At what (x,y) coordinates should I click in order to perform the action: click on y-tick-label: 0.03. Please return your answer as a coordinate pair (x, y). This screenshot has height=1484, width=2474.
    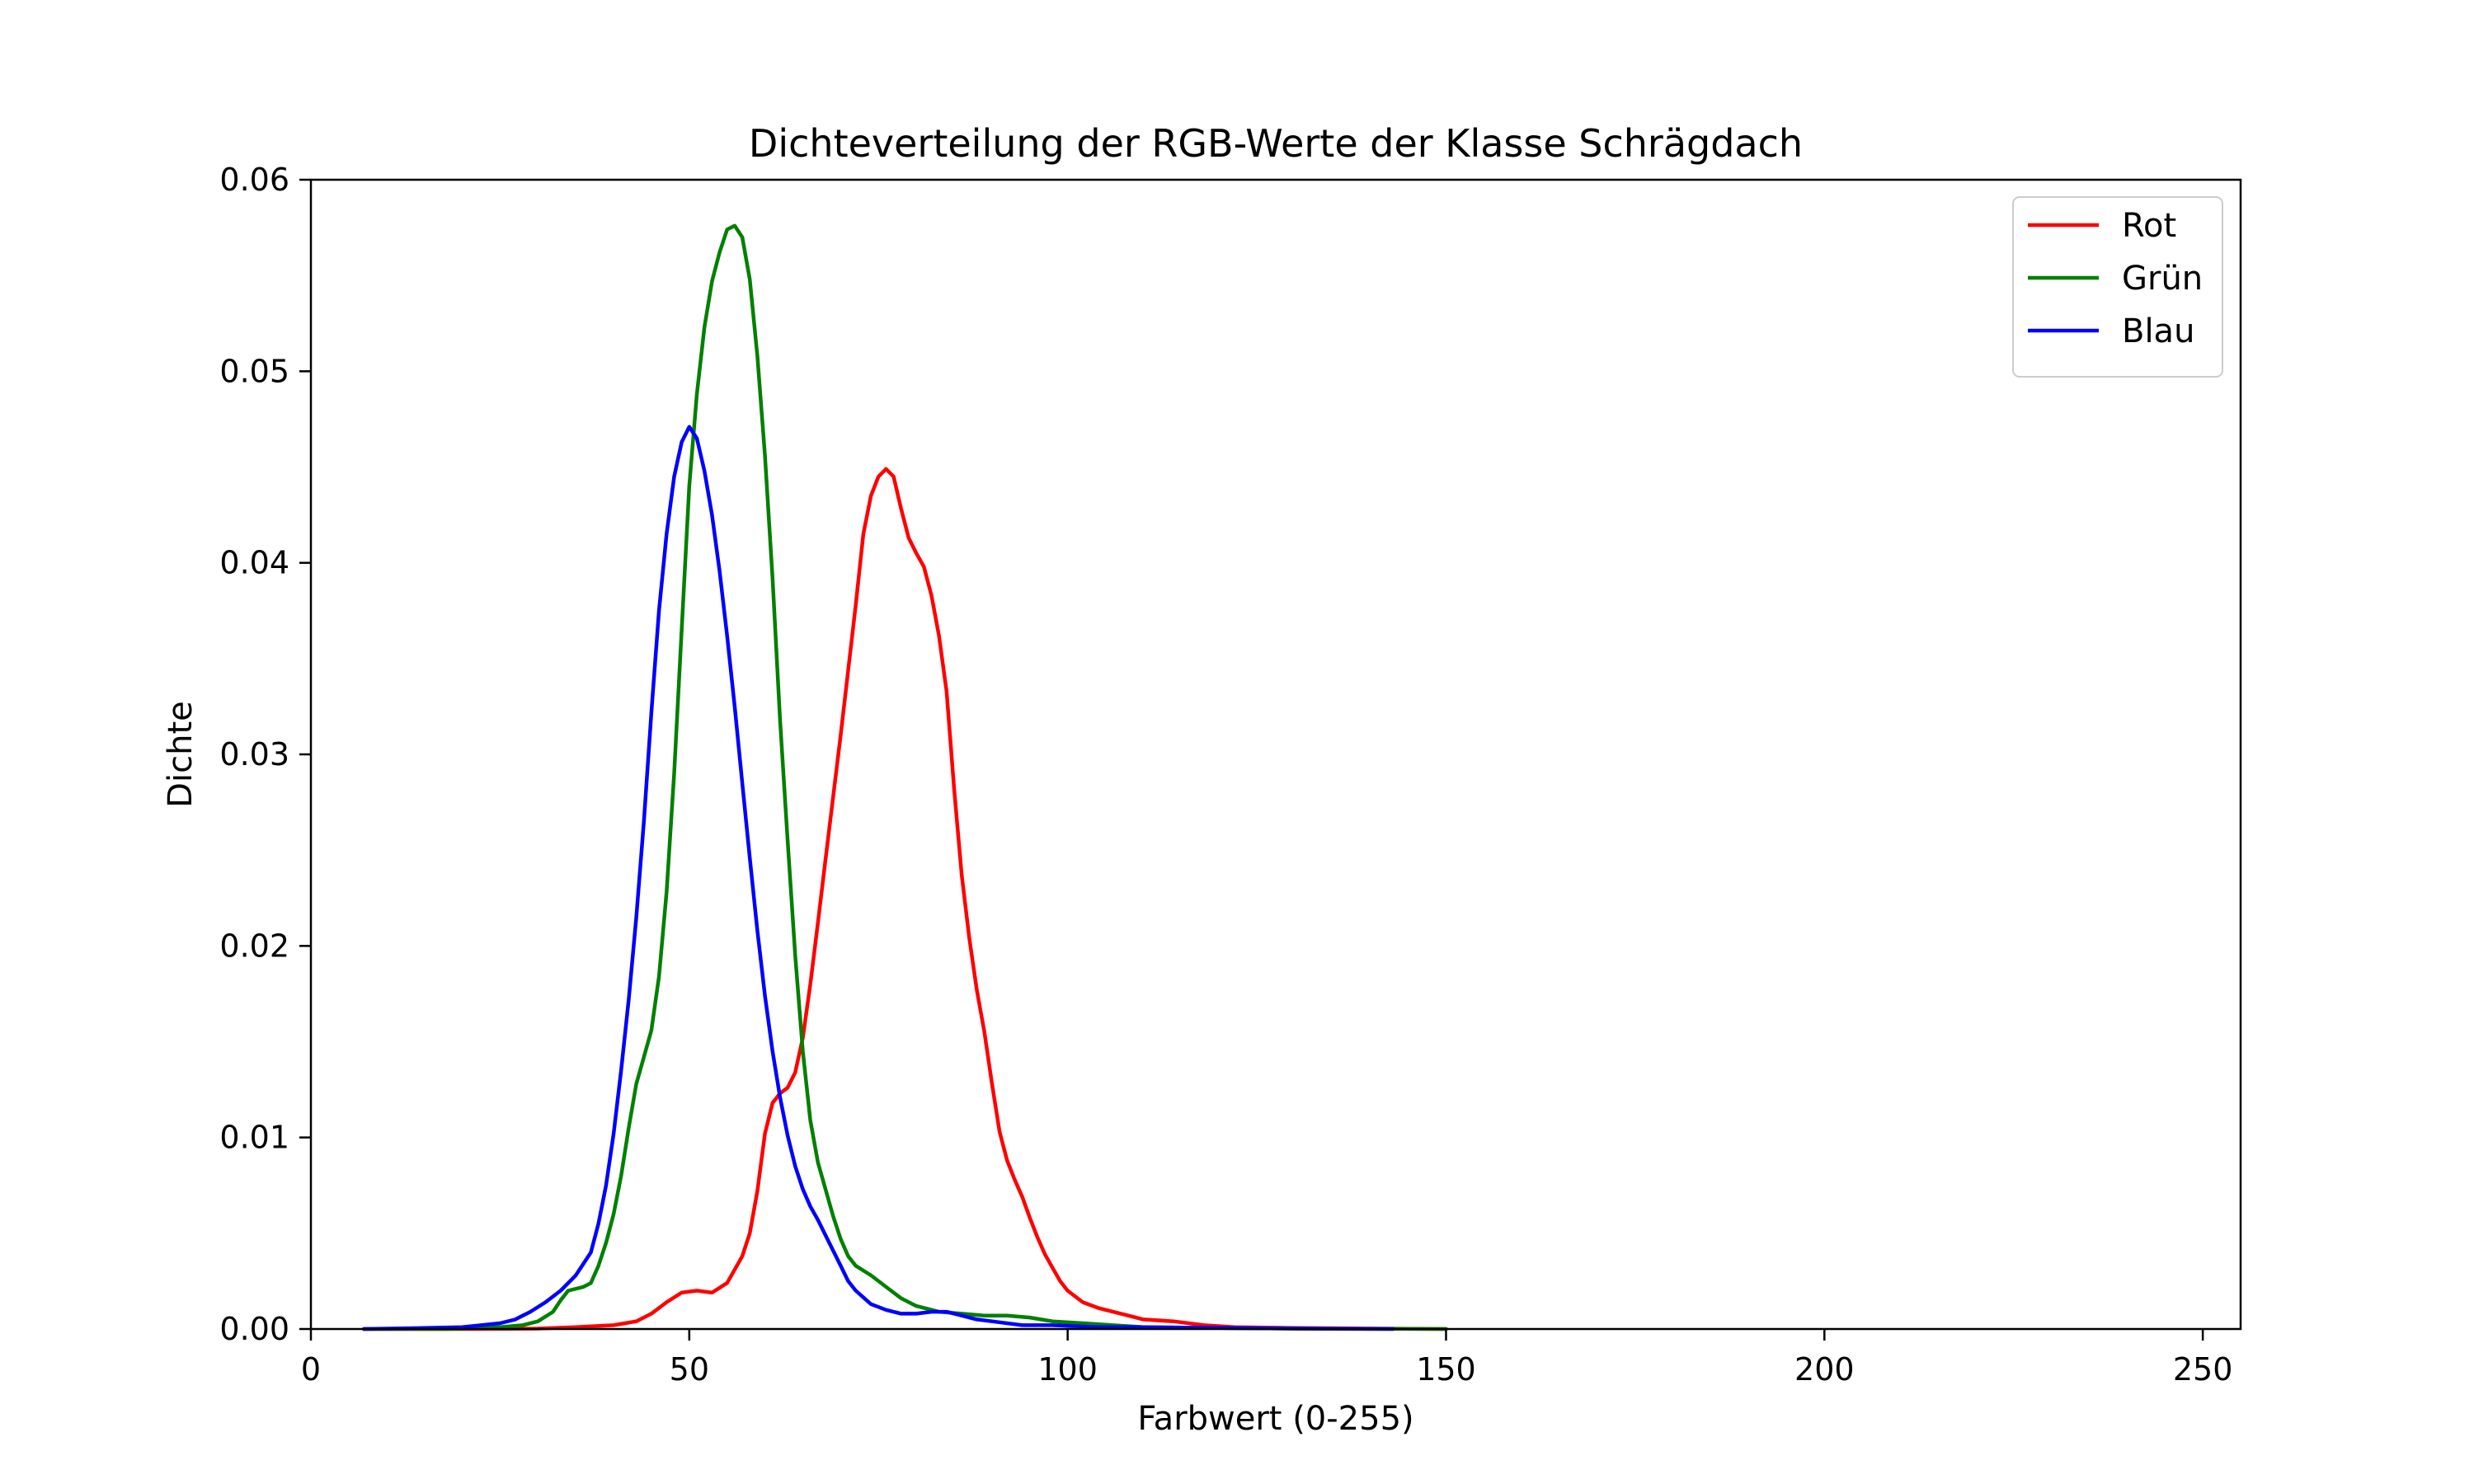
    Looking at the image, I should click on (254, 754).